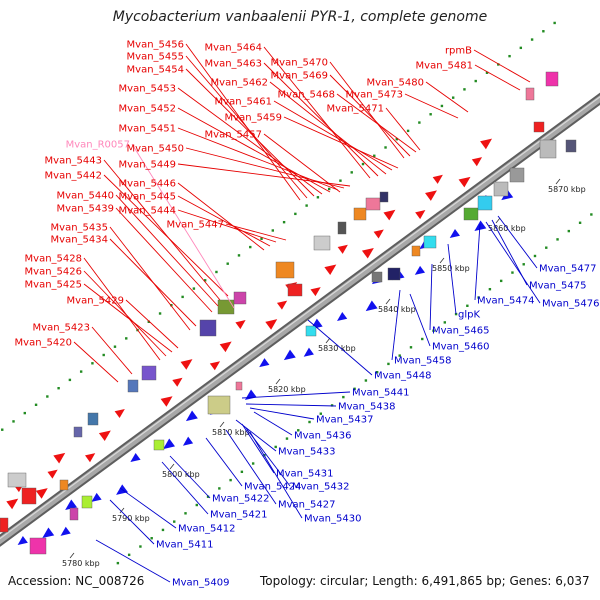 Image resolution: width=600 pixels, height=600 pixels. What do you see at coordinates (61, 328) in the screenshot?
I see `top-gene-label: Mvan_5423` at bounding box center [61, 328].